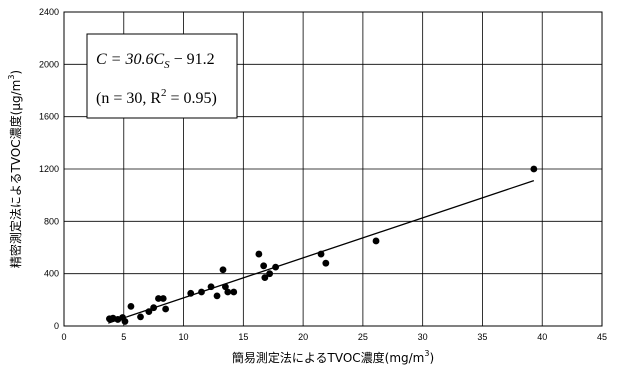  What do you see at coordinates (162, 76) in the screenshot?
I see `equation-box: C = 30.6CS − 91.2 (n = 30, R2 = 0.95)` at bounding box center [162, 76].